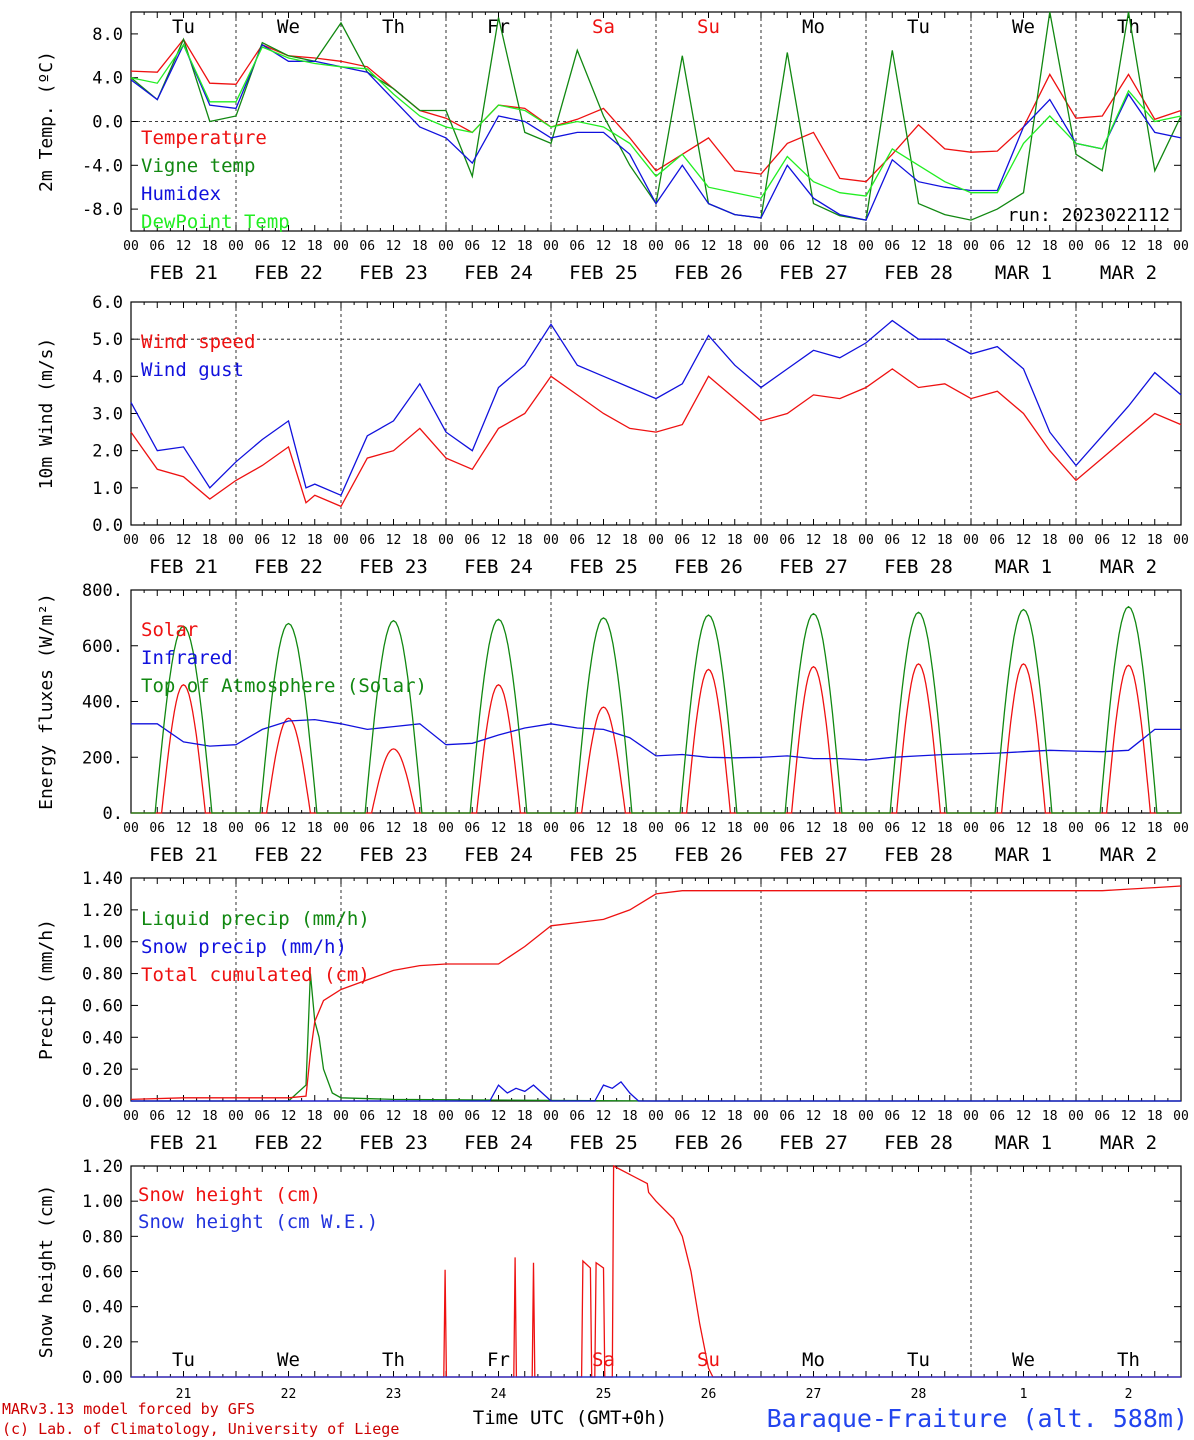 Image resolution: width=1194 pixels, height=1440 pixels. I want to click on legend-entry: Snow height (cm W.E.), so click(258, 1222).